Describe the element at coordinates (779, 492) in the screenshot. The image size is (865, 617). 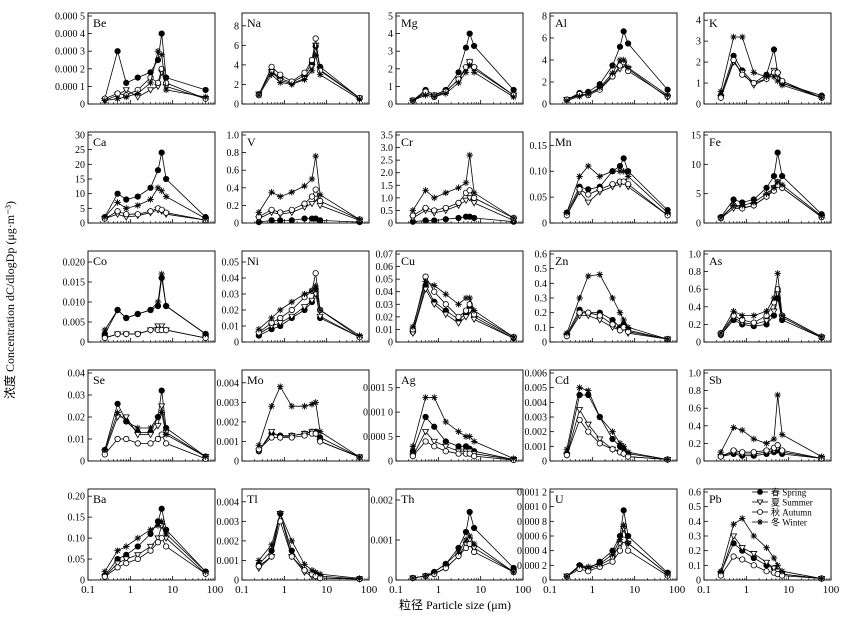
I see `legend-item: 春 Spring` at that location.